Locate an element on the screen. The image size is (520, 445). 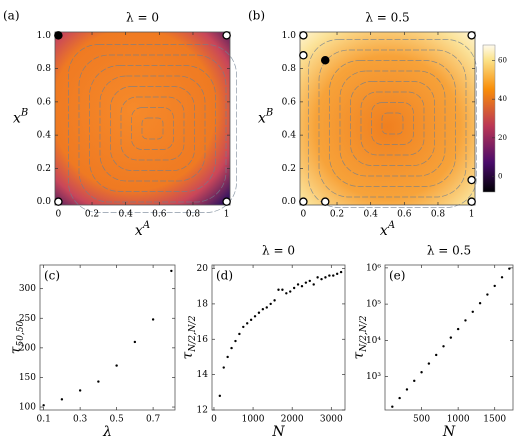
panel-label: (e) is located at coordinates (397, 276).